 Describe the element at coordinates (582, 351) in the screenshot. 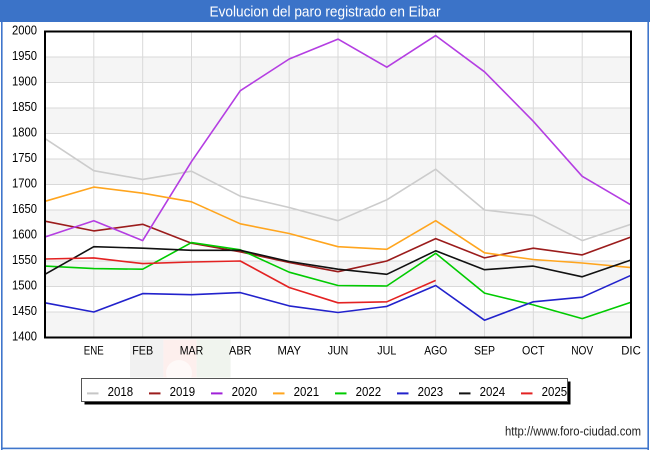

I see `svg-text: NOV` at that location.